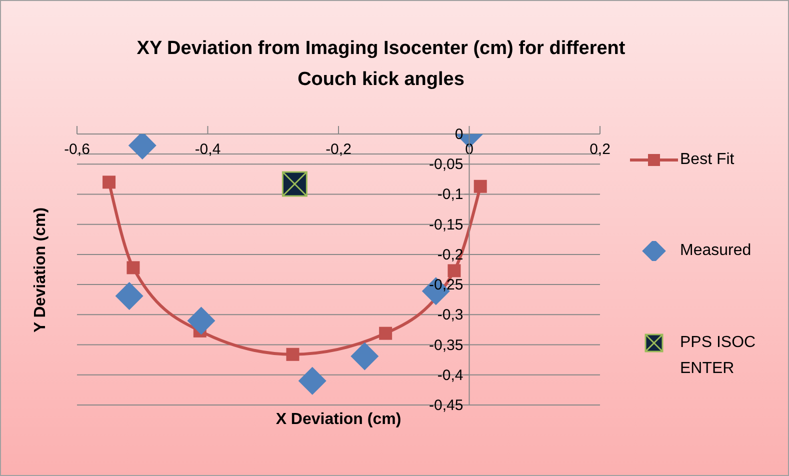 This screenshot has height=476, width=789. I want to click on y-tick-label: -0,1, so click(450, 195).